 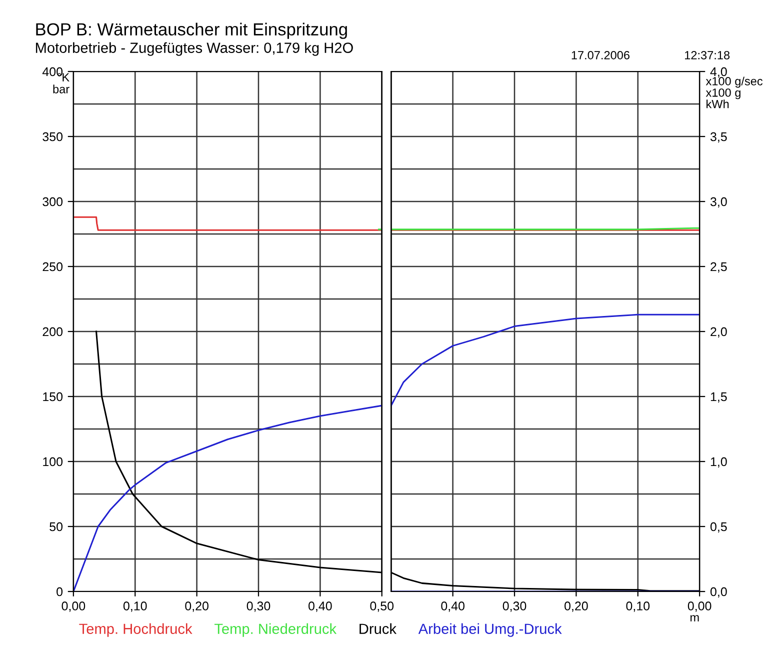 What do you see at coordinates (490, 630) in the screenshot?
I see `text: Arbeit bei Umg.-Druck` at bounding box center [490, 630].